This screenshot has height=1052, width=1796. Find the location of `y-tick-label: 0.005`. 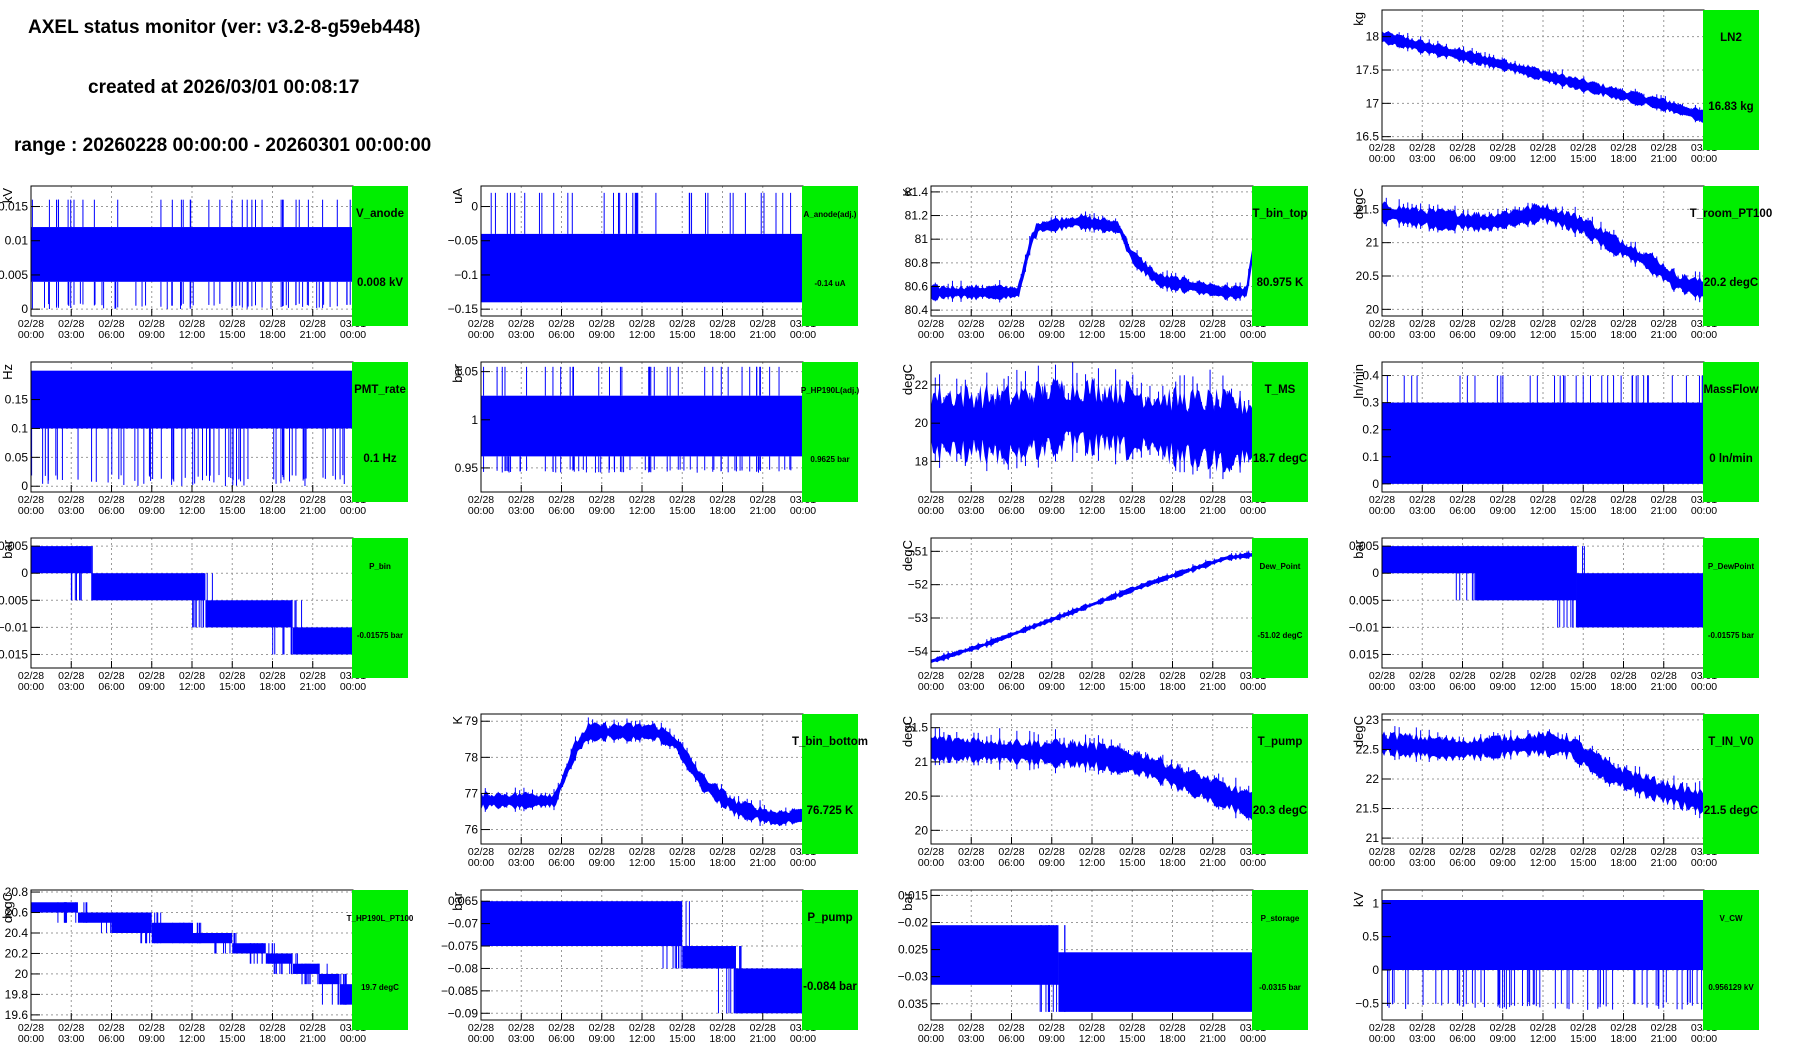

y-tick-label: 0.005 is located at coordinates (1364, 600).